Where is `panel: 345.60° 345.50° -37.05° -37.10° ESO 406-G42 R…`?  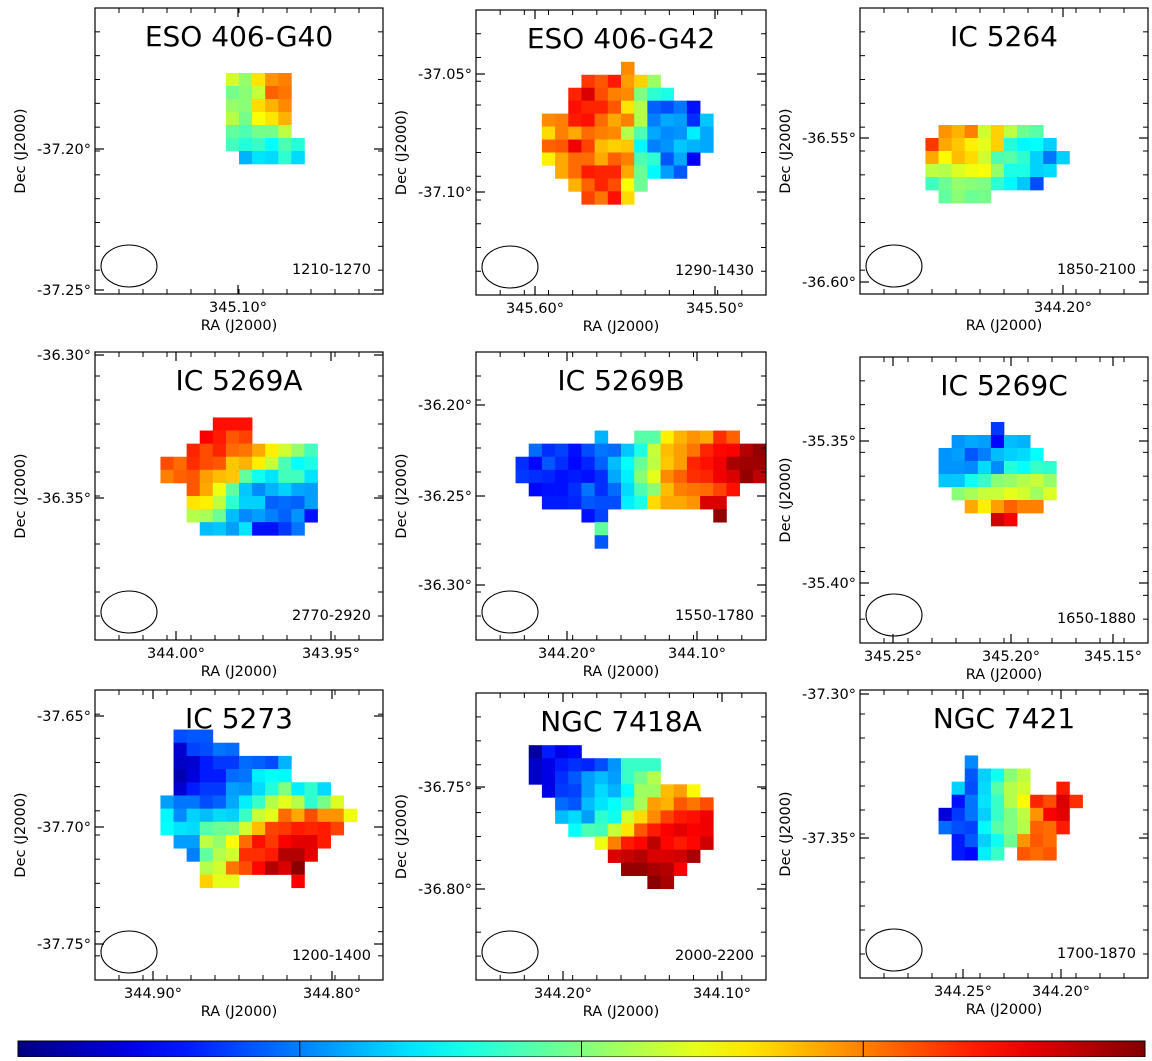
panel: 345.60° 345.50° -37.05° -37.10° ESO 406-G42 R… is located at coordinates (580, 172).